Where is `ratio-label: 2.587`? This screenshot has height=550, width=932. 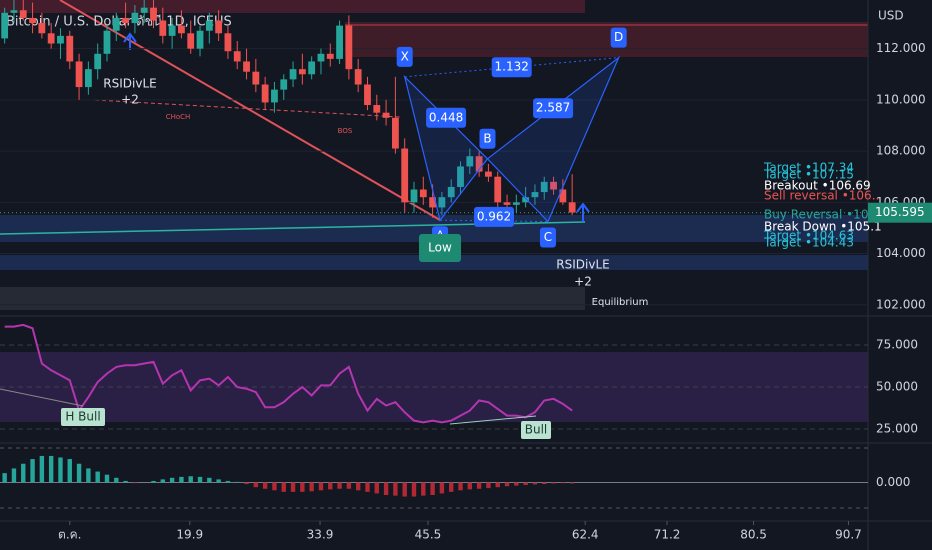 ratio-label: 2.587 is located at coordinates (553, 108).